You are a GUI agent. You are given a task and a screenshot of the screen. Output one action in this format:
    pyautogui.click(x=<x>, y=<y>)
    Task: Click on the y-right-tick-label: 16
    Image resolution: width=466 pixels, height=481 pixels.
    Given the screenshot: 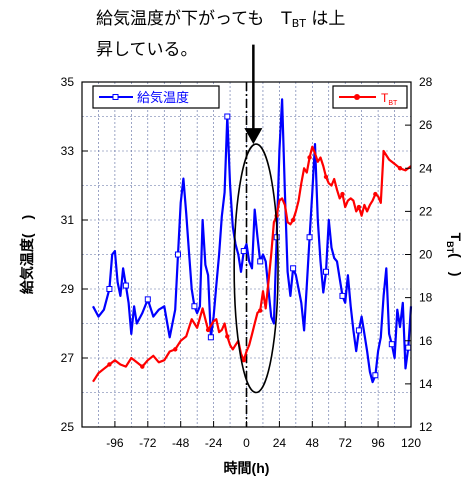 What is the action you would take?
    pyautogui.click(x=426, y=341)
    